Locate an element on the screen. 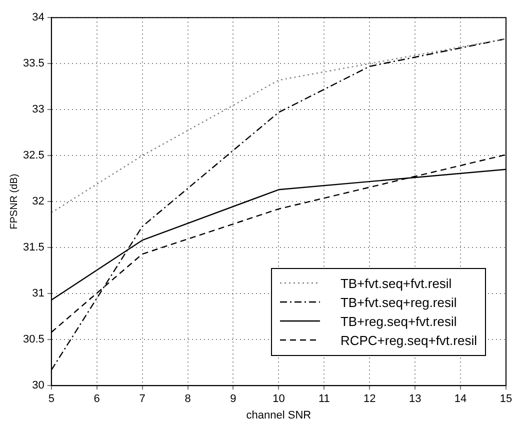 This screenshot has width=528, height=430. y-tick-label: 30.5 is located at coordinates (33, 340).